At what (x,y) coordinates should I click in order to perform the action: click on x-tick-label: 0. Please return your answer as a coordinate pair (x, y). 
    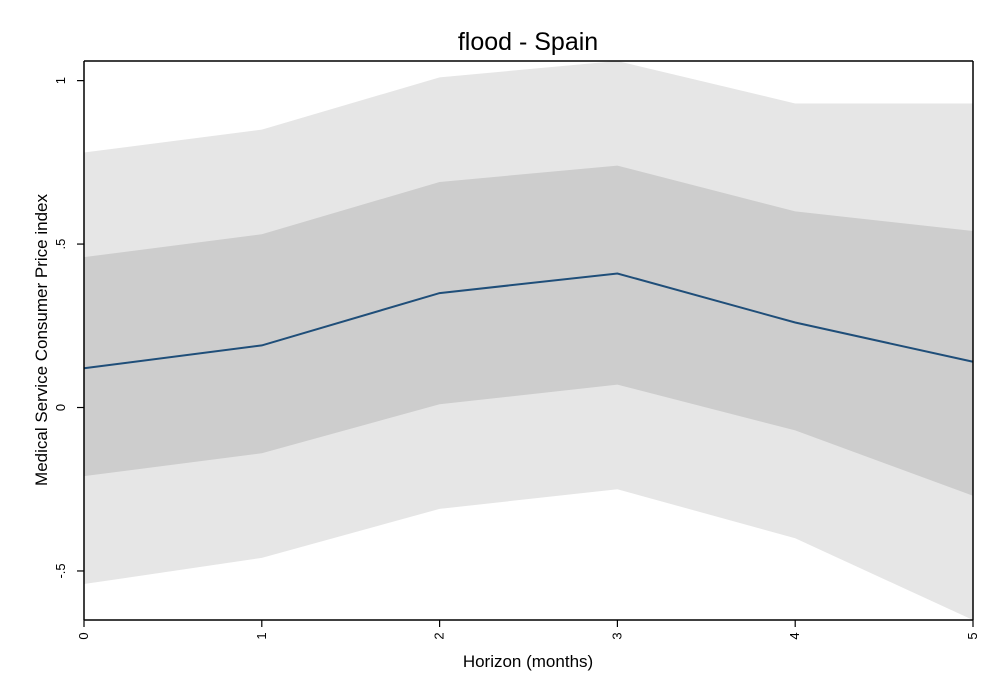
    Looking at the image, I should click on (83, 635).